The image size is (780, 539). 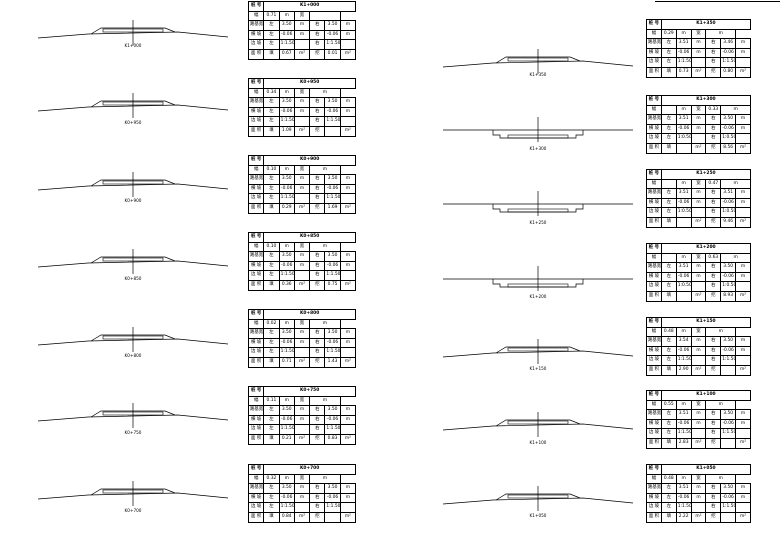 I want to click on table-row: 面 积填 0.84 m² 挖 m², so click(x=302, y=517).